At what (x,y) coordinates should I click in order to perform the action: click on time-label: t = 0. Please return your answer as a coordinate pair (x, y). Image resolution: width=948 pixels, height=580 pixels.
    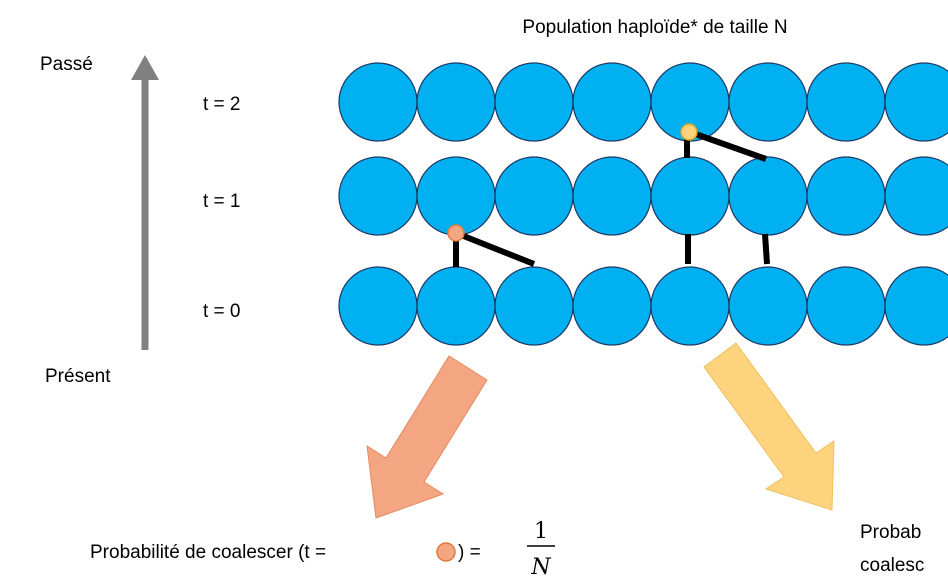
    Looking at the image, I should click on (222, 311).